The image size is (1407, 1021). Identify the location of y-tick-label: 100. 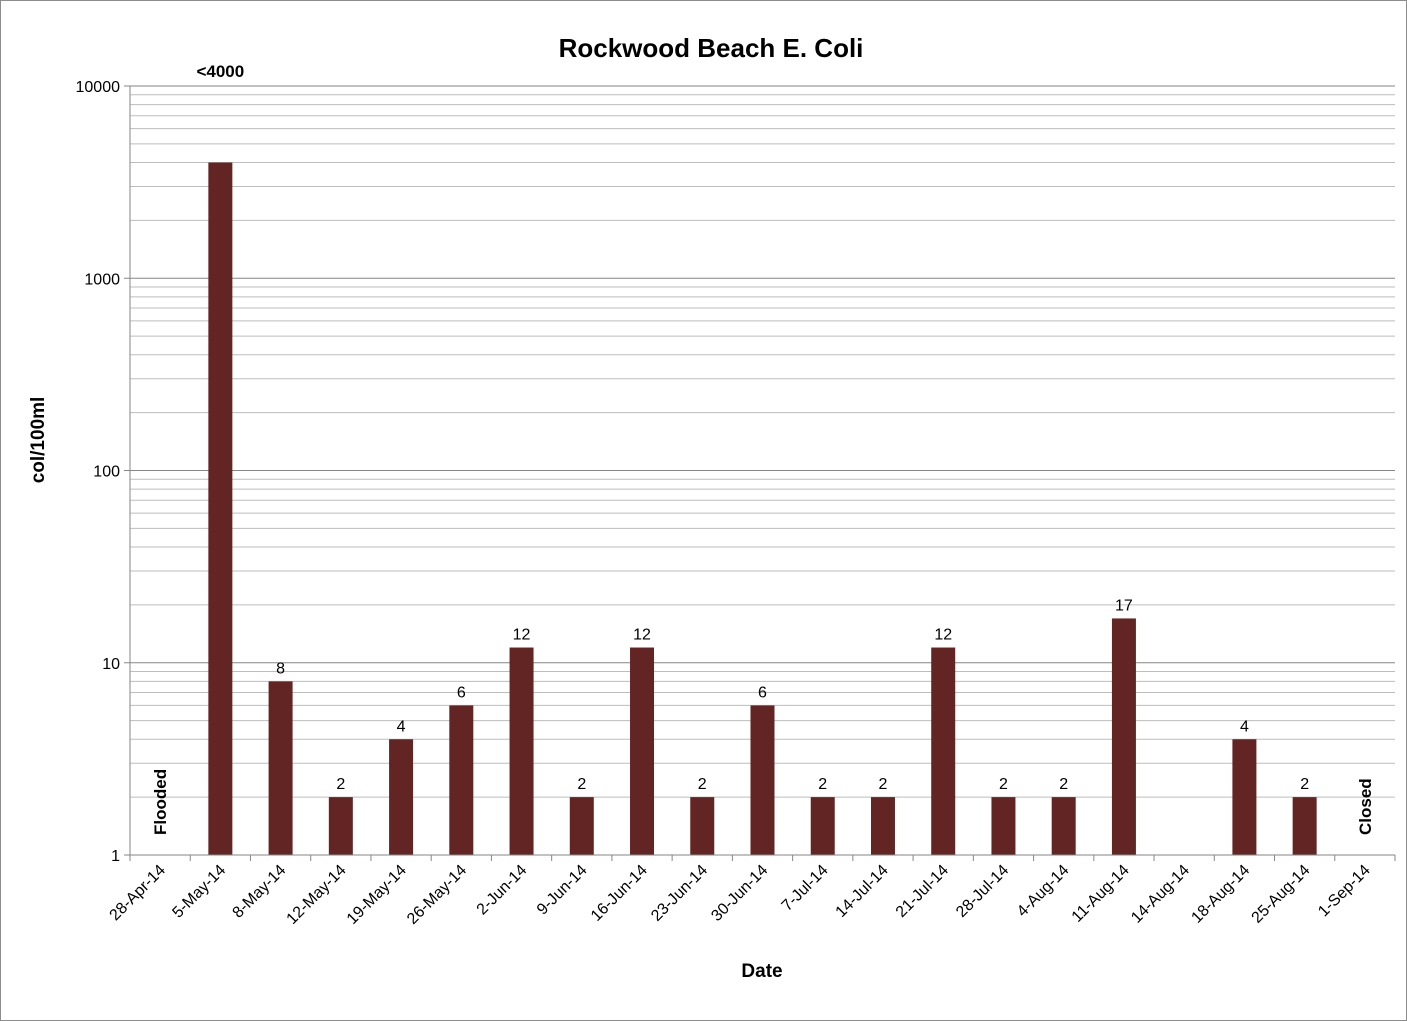
(106, 472).